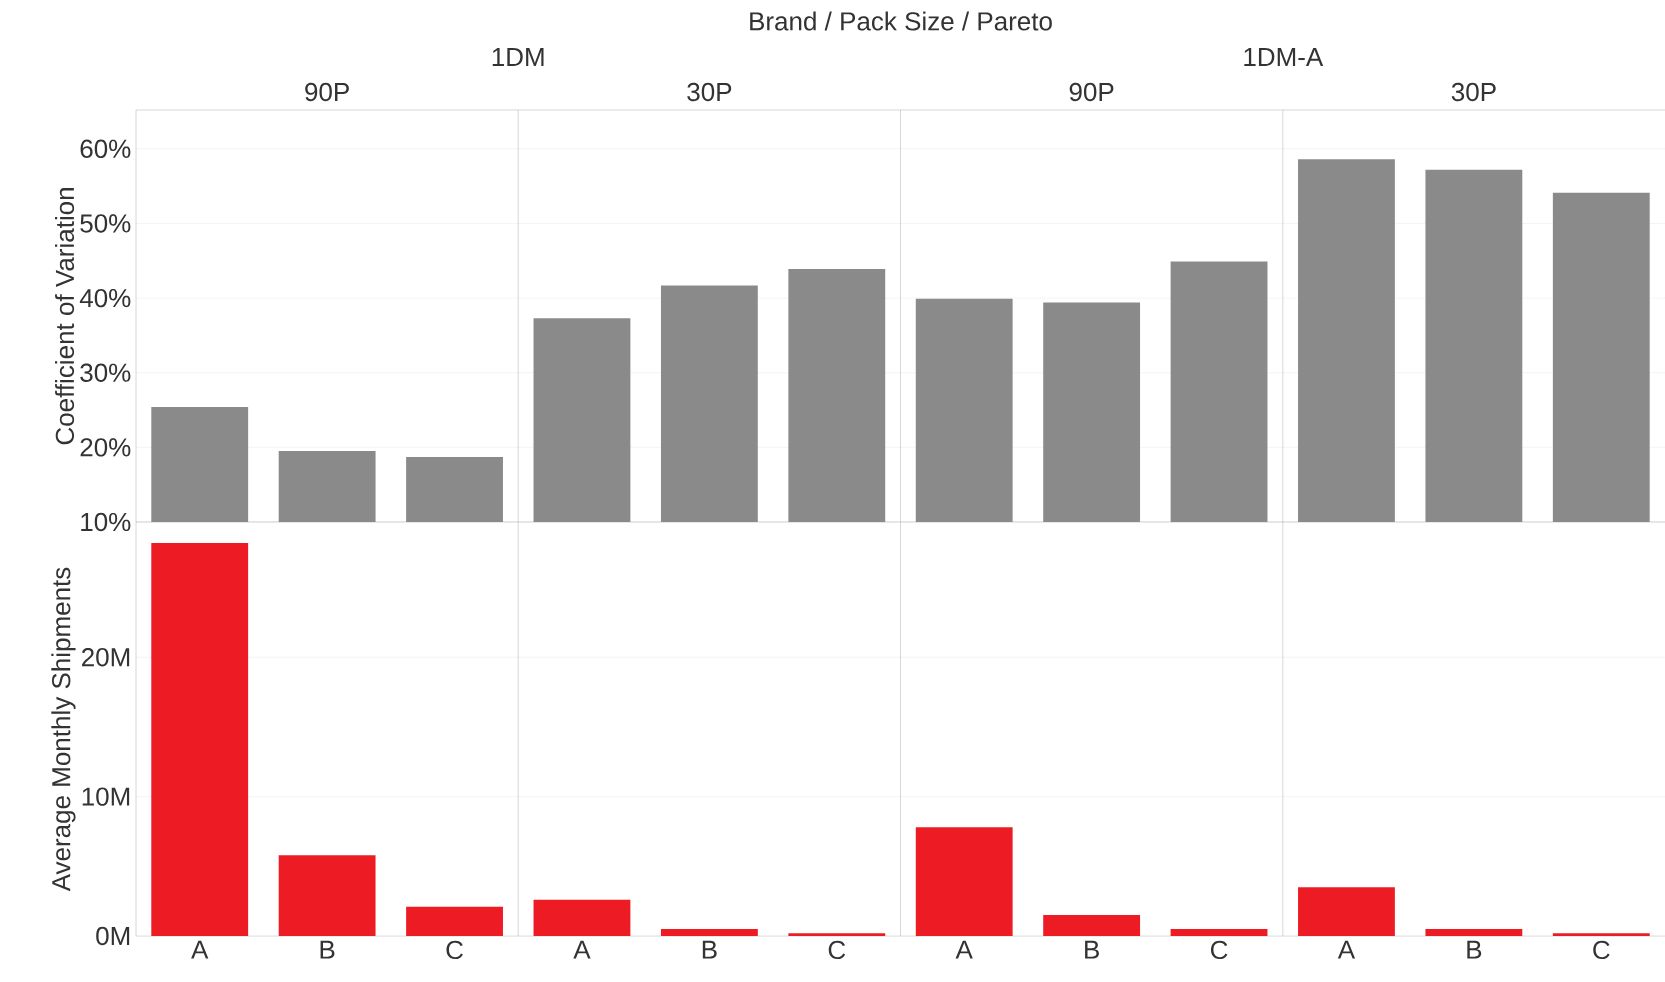  I want to click on y-tick-label: 20%, so click(105, 447).